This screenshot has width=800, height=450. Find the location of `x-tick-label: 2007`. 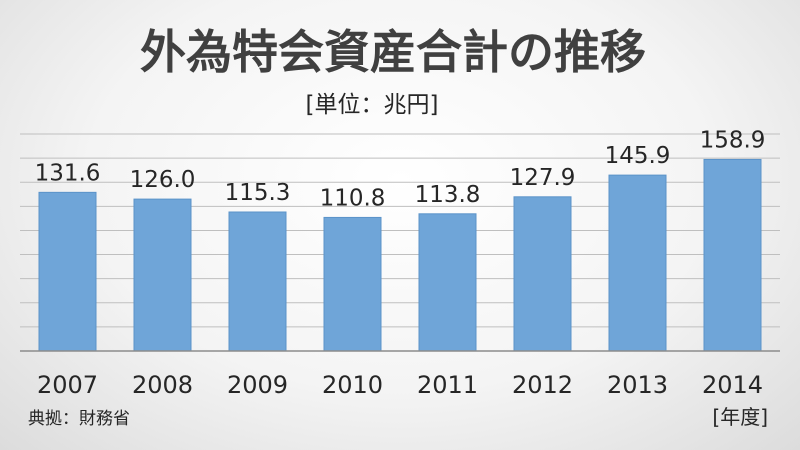

x-tick-label: 2007 is located at coordinates (67, 385).